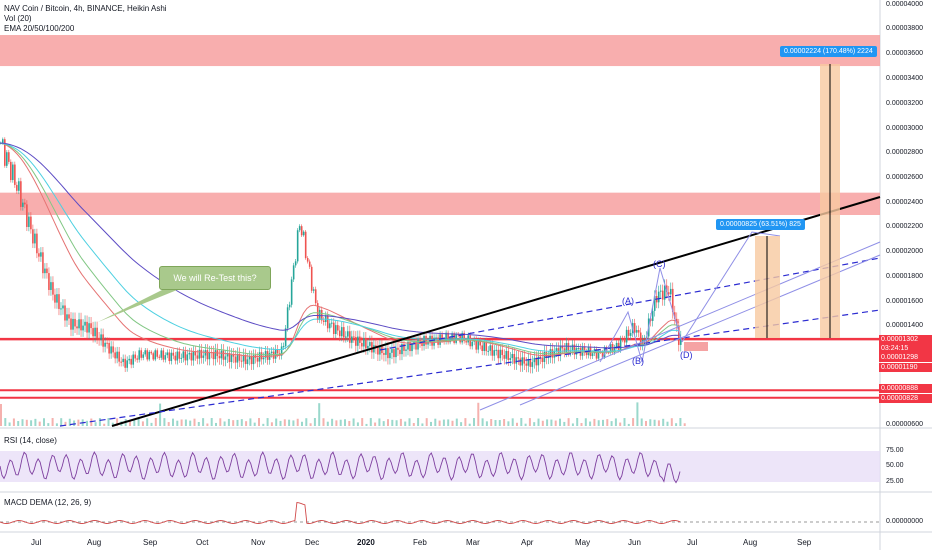 Image resolution: width=932 pixels, height=550 pixels. Describe the element at coordinates (680, 326) in the screenshot. I see `channel-line` at that location.